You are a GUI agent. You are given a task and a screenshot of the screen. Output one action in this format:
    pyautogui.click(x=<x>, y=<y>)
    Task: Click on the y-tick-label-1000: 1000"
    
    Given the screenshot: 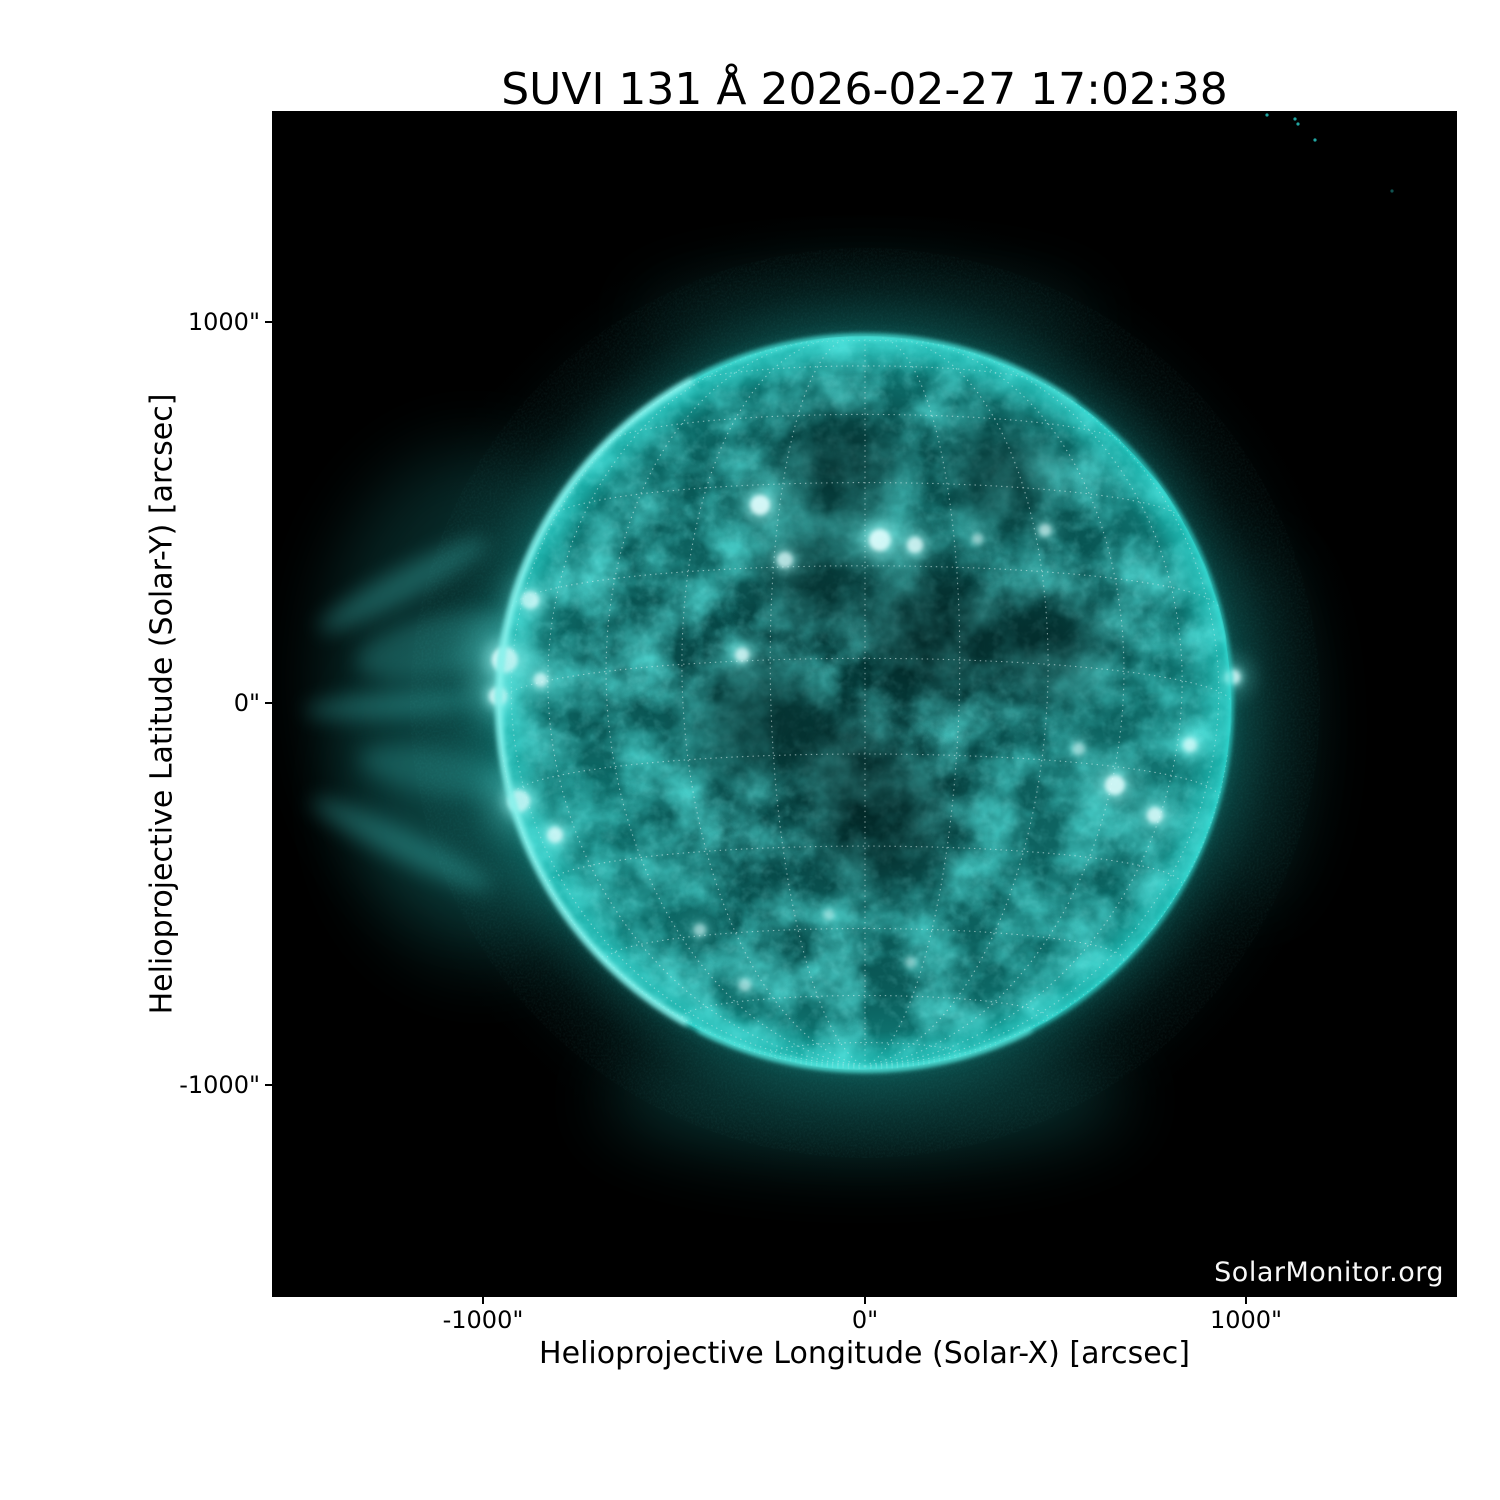 What is the action you would take?
    pyautogui.click(x=223, y=322)
    